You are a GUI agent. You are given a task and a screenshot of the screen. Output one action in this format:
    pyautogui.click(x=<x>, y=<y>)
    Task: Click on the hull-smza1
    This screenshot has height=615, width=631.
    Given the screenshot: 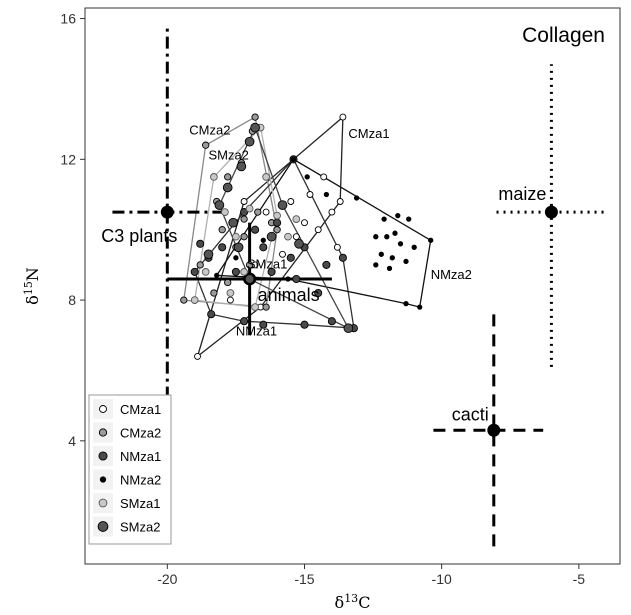 What is the action you would take?
    pyautogui.click(x=235, y=217)
    